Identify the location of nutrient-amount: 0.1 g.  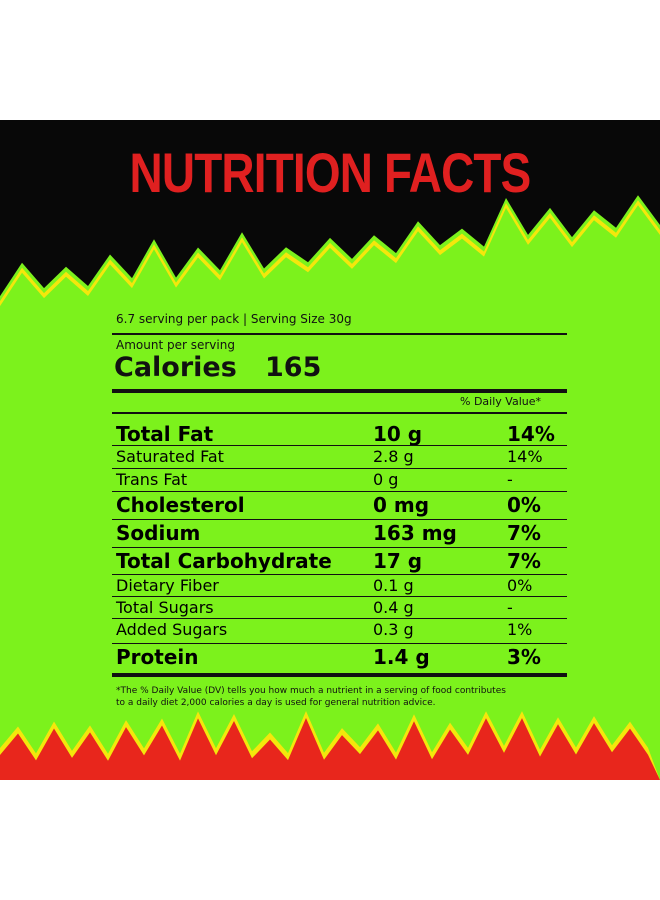
(393, 585).